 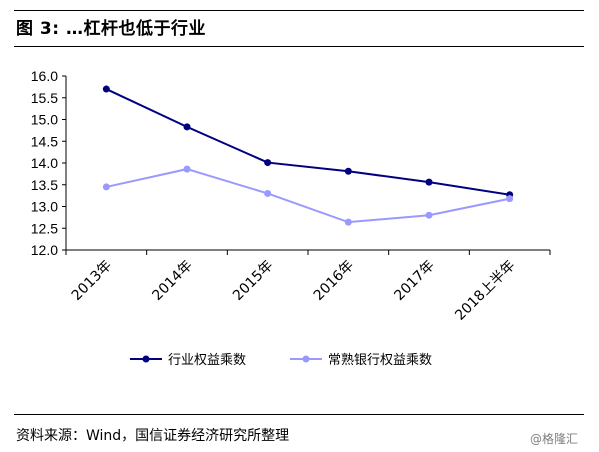 I want to click on x-tick-label: 2015年, so click(x=253, y=281).